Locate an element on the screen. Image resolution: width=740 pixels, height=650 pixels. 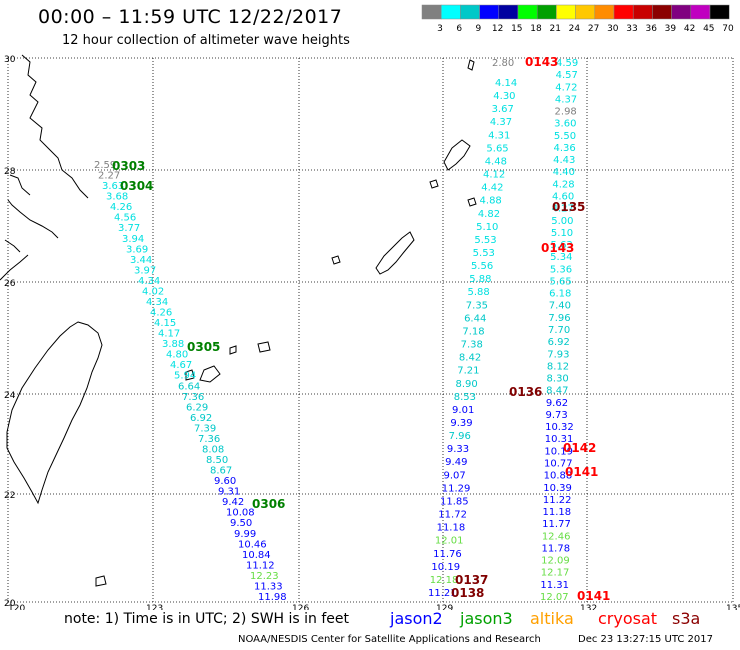
okinawa-island is located at coordinates (395, 253).